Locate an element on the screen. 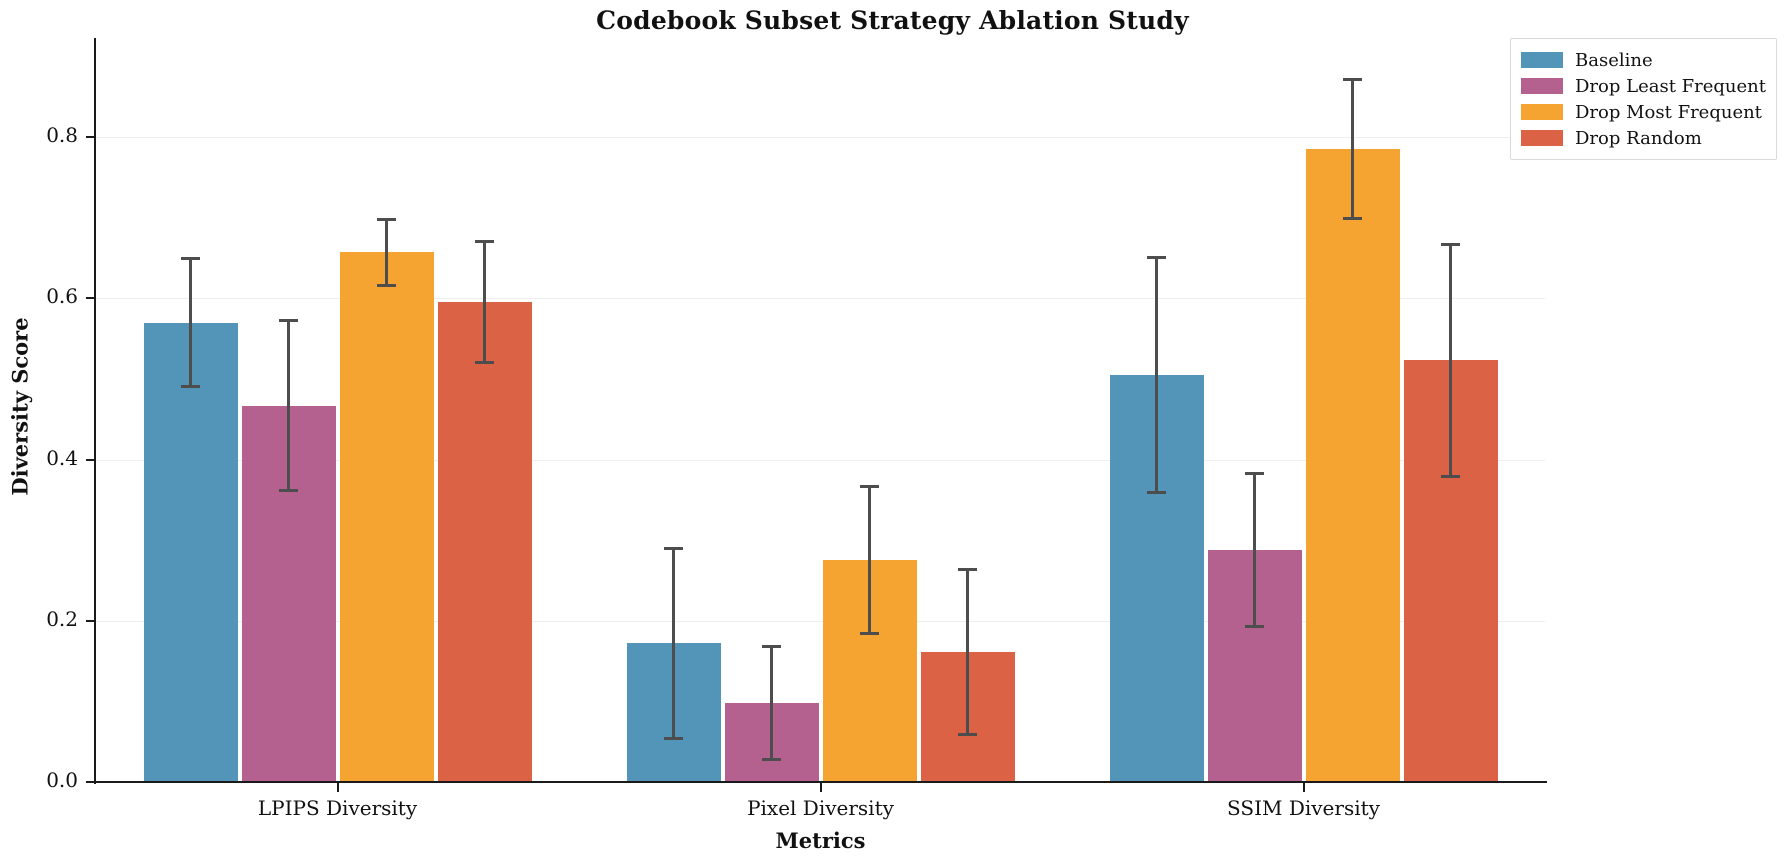 The height and width of the screenshot is (862, 1785). legend-item: Baseline is located at coordinates (1643, 60).